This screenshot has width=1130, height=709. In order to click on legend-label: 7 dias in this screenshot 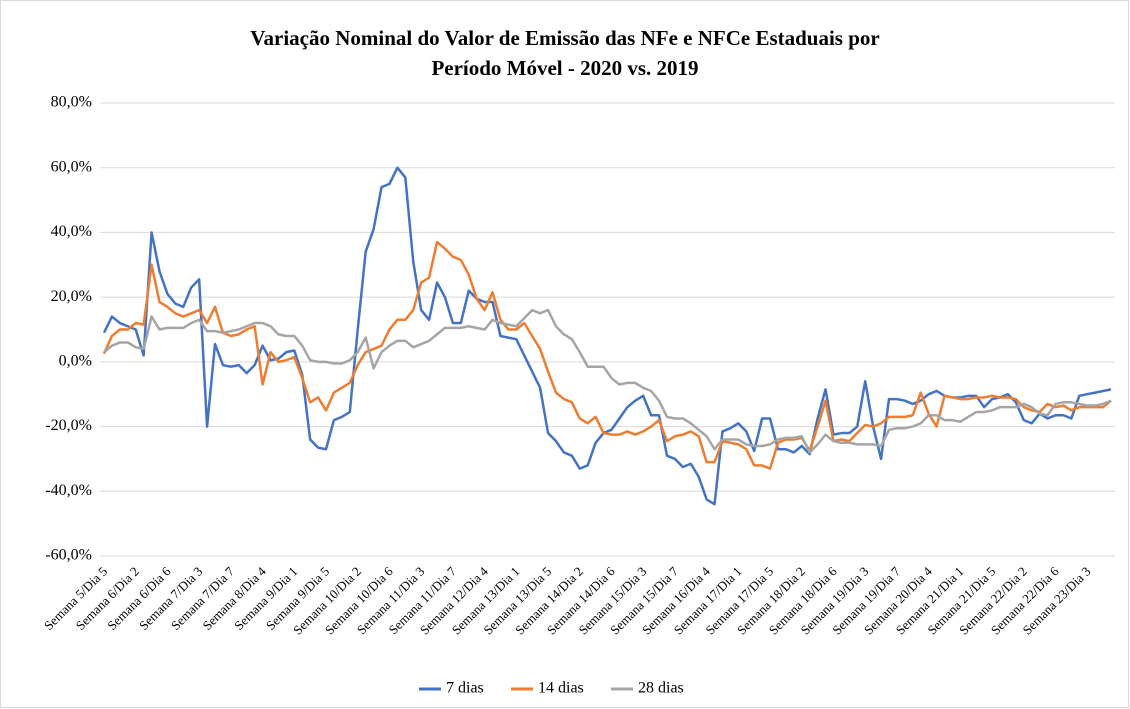, I will do `click(465, 688)`.